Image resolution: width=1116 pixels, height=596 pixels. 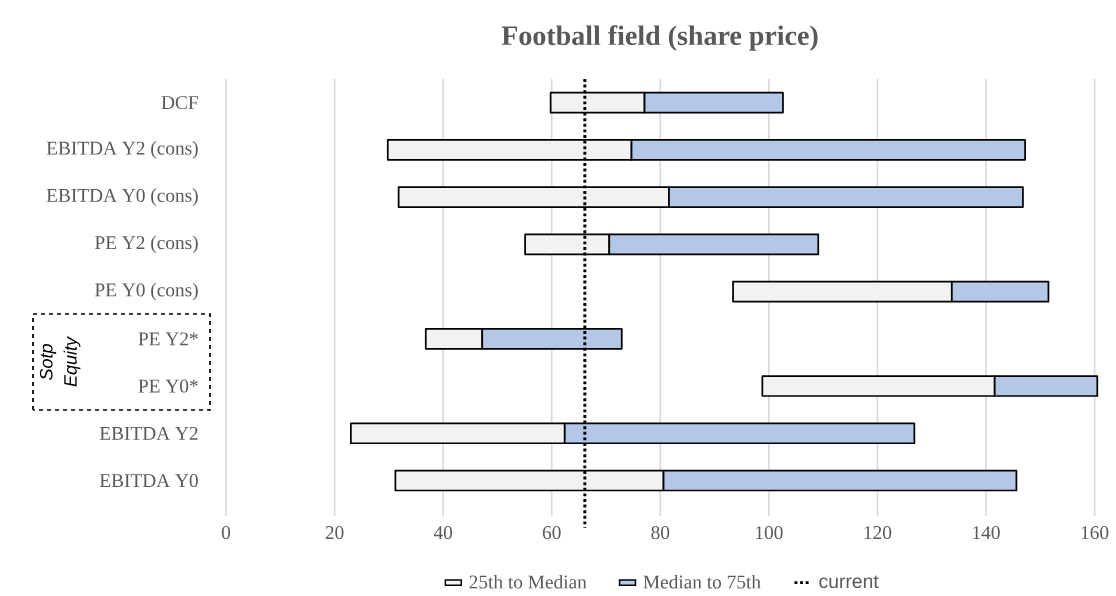 What do you see at coordinates (769, 533) in the screenshot?
I see `x-tick-label: 100` at bounding box center [769, 533].